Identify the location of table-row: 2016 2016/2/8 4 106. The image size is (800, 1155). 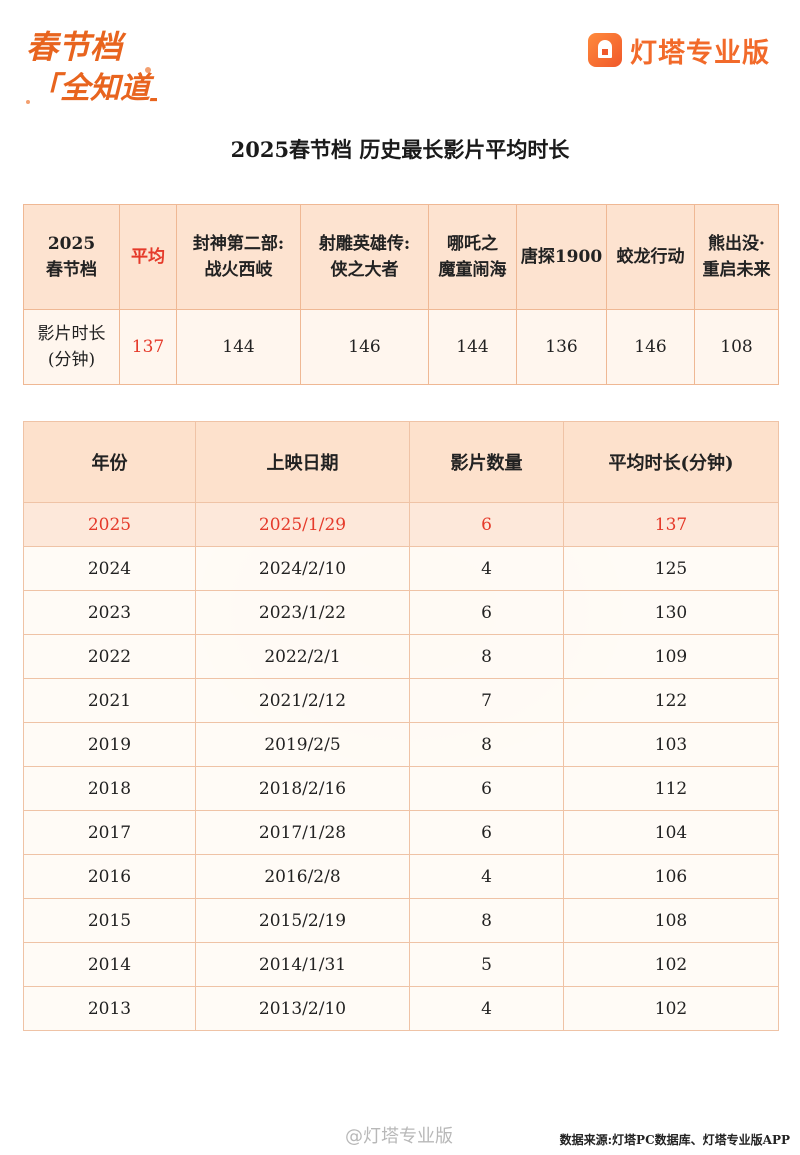
(401, 876).